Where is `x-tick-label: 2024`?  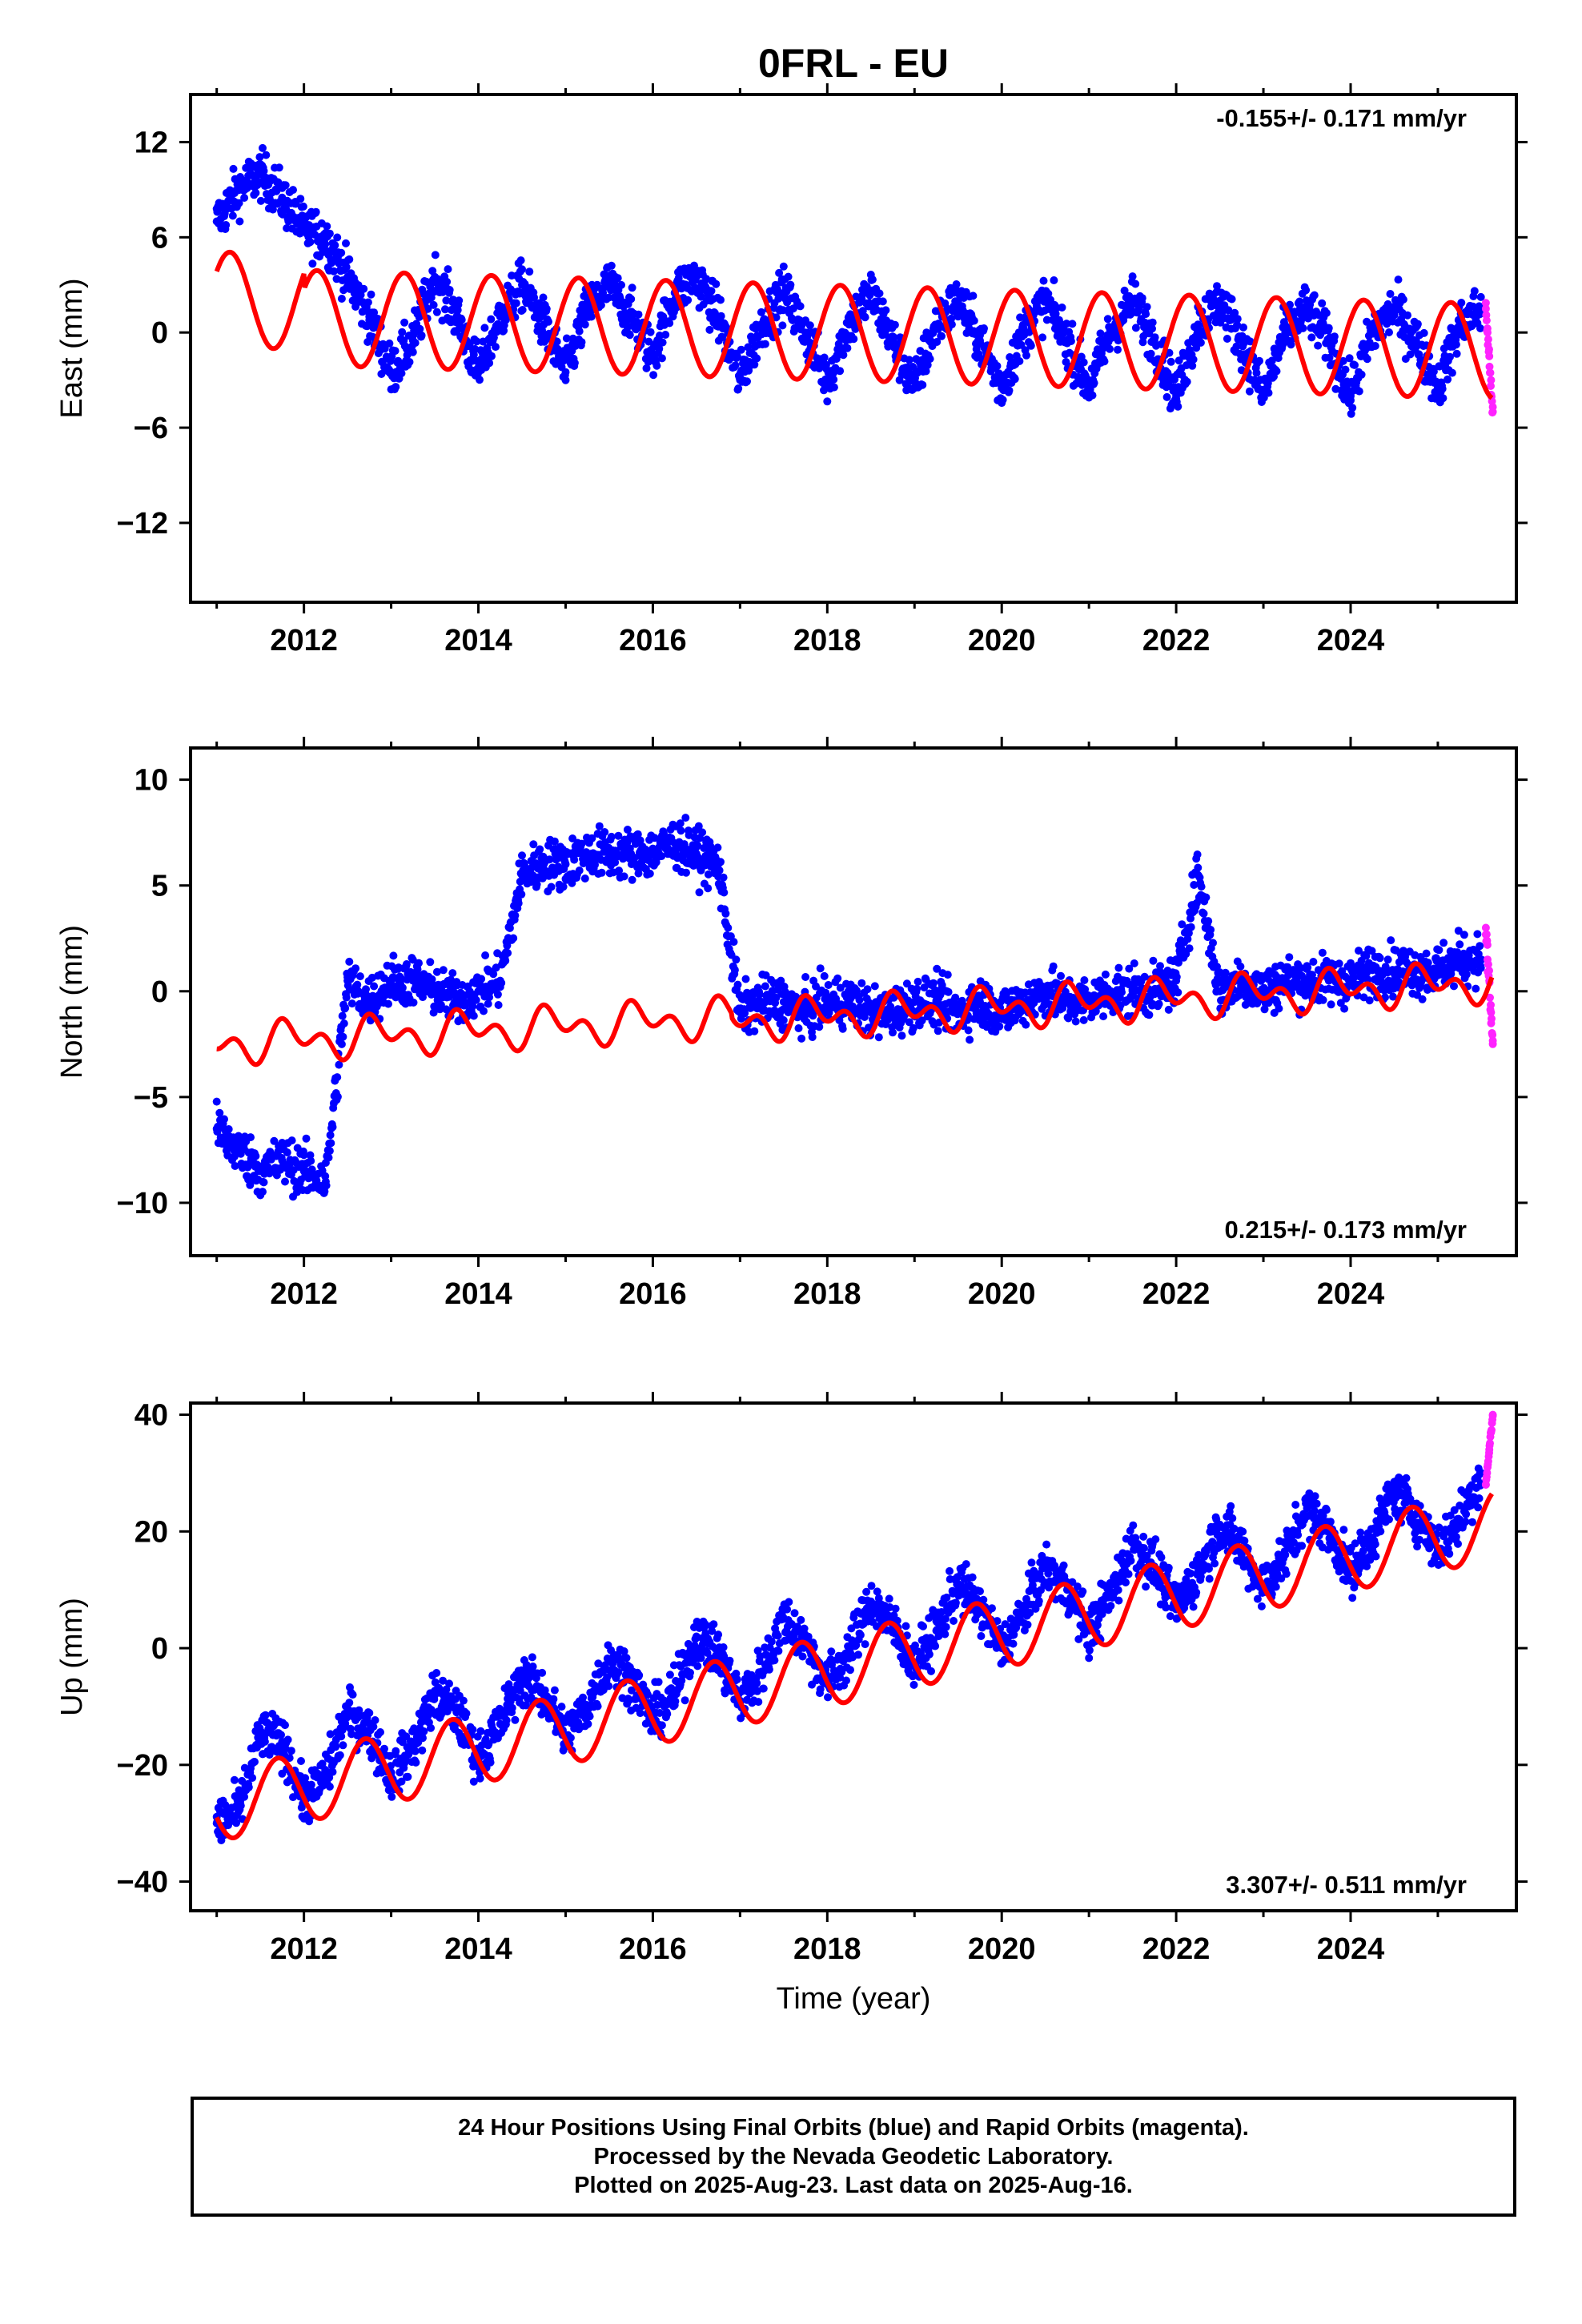
x-tick-label: 2024 is located at coordinates (1351, 640).